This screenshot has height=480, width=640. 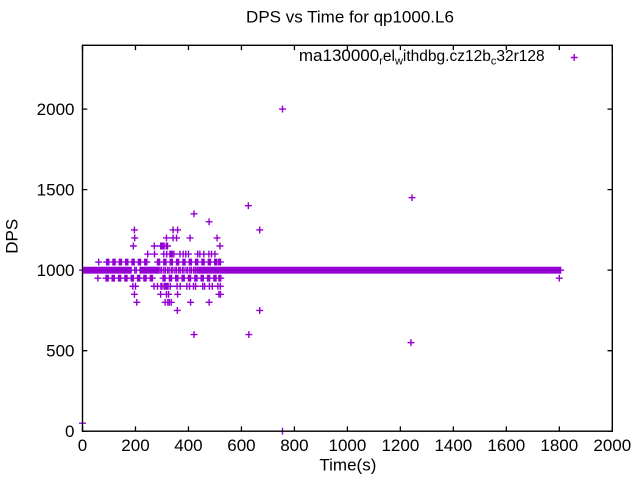 I want to click on svg-text: 1400, so click(x=453, y=445).